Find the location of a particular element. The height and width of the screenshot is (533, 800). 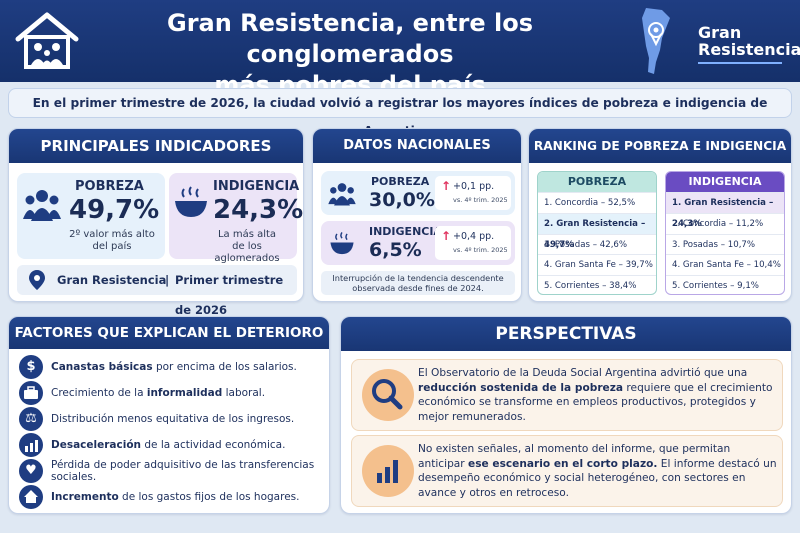

factor-bold: Canastas básicas is located at coordinates (102, 367).